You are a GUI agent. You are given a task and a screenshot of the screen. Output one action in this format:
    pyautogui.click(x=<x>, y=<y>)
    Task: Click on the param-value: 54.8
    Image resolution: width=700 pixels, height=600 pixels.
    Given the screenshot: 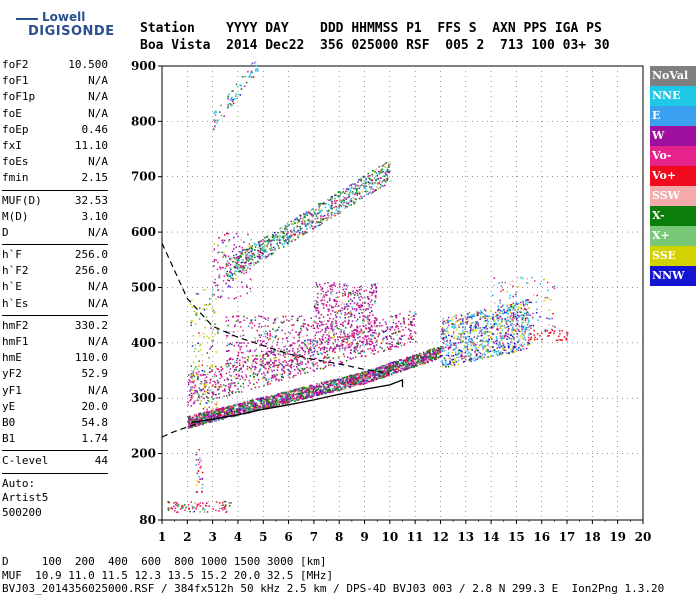 What is the action you would take?
    pyautogui.click(x=95, y=422)
    